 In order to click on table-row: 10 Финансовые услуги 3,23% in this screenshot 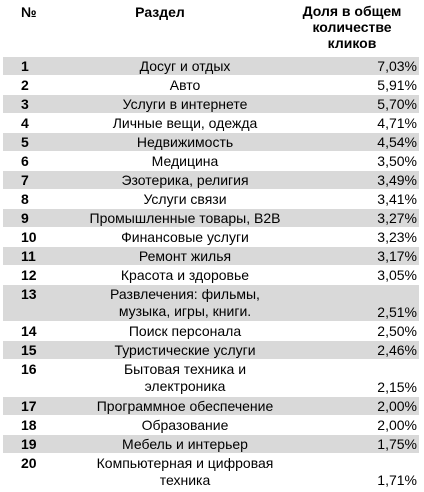, I will do `click(211, 237)`.